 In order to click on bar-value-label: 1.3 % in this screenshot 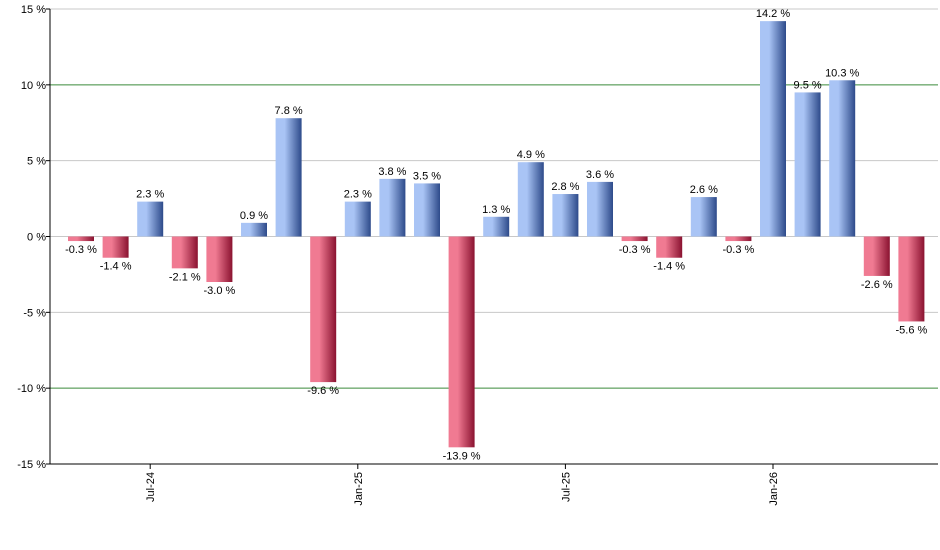, I will do `click(496, 210)`.